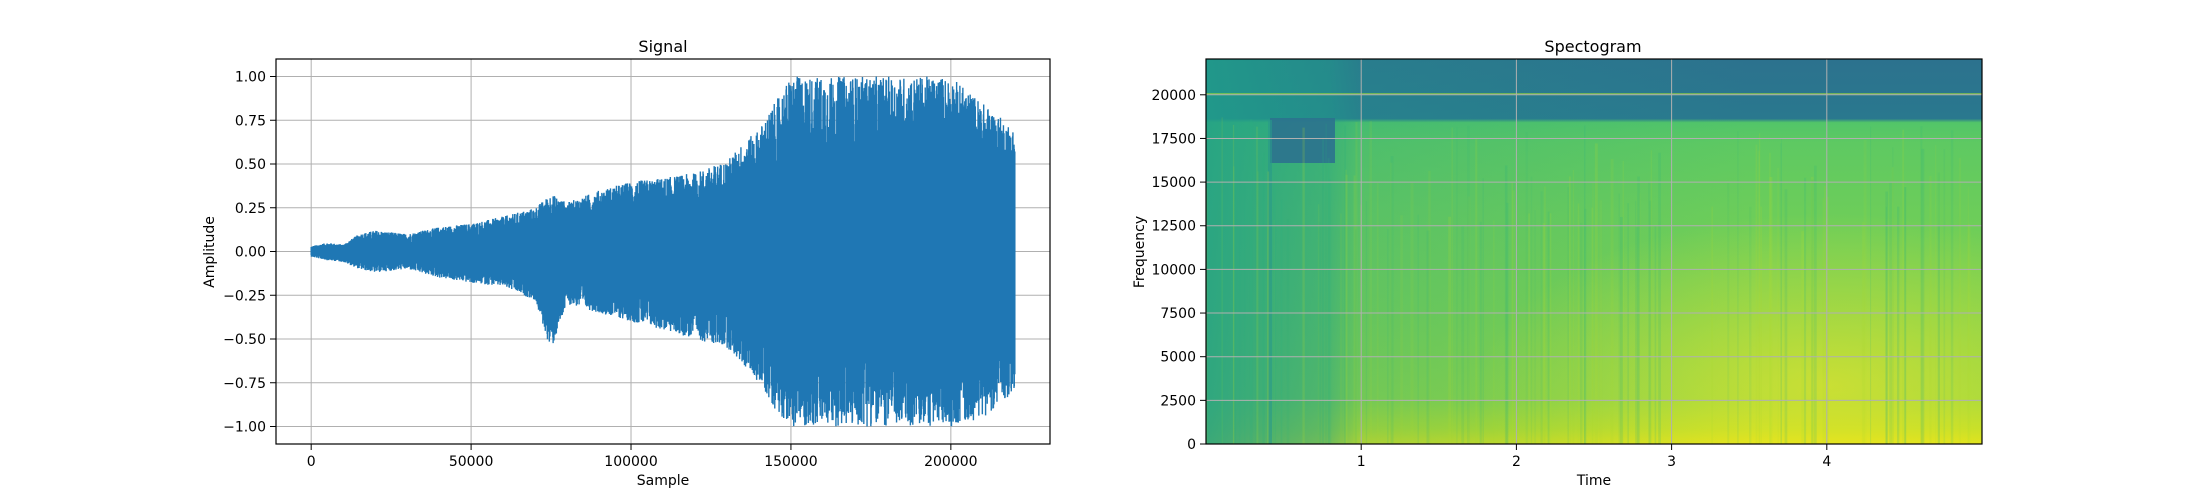  Describe the element at coordinates (1361, 462) in the screenshot. I see `spectrogram-x-tick-label: 1` at that location.